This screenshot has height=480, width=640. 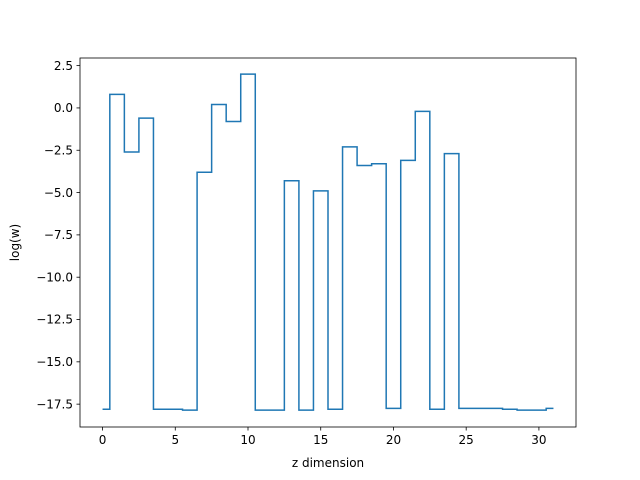 I want to click on x-tick-label: 5, so click(x=175, y=440).